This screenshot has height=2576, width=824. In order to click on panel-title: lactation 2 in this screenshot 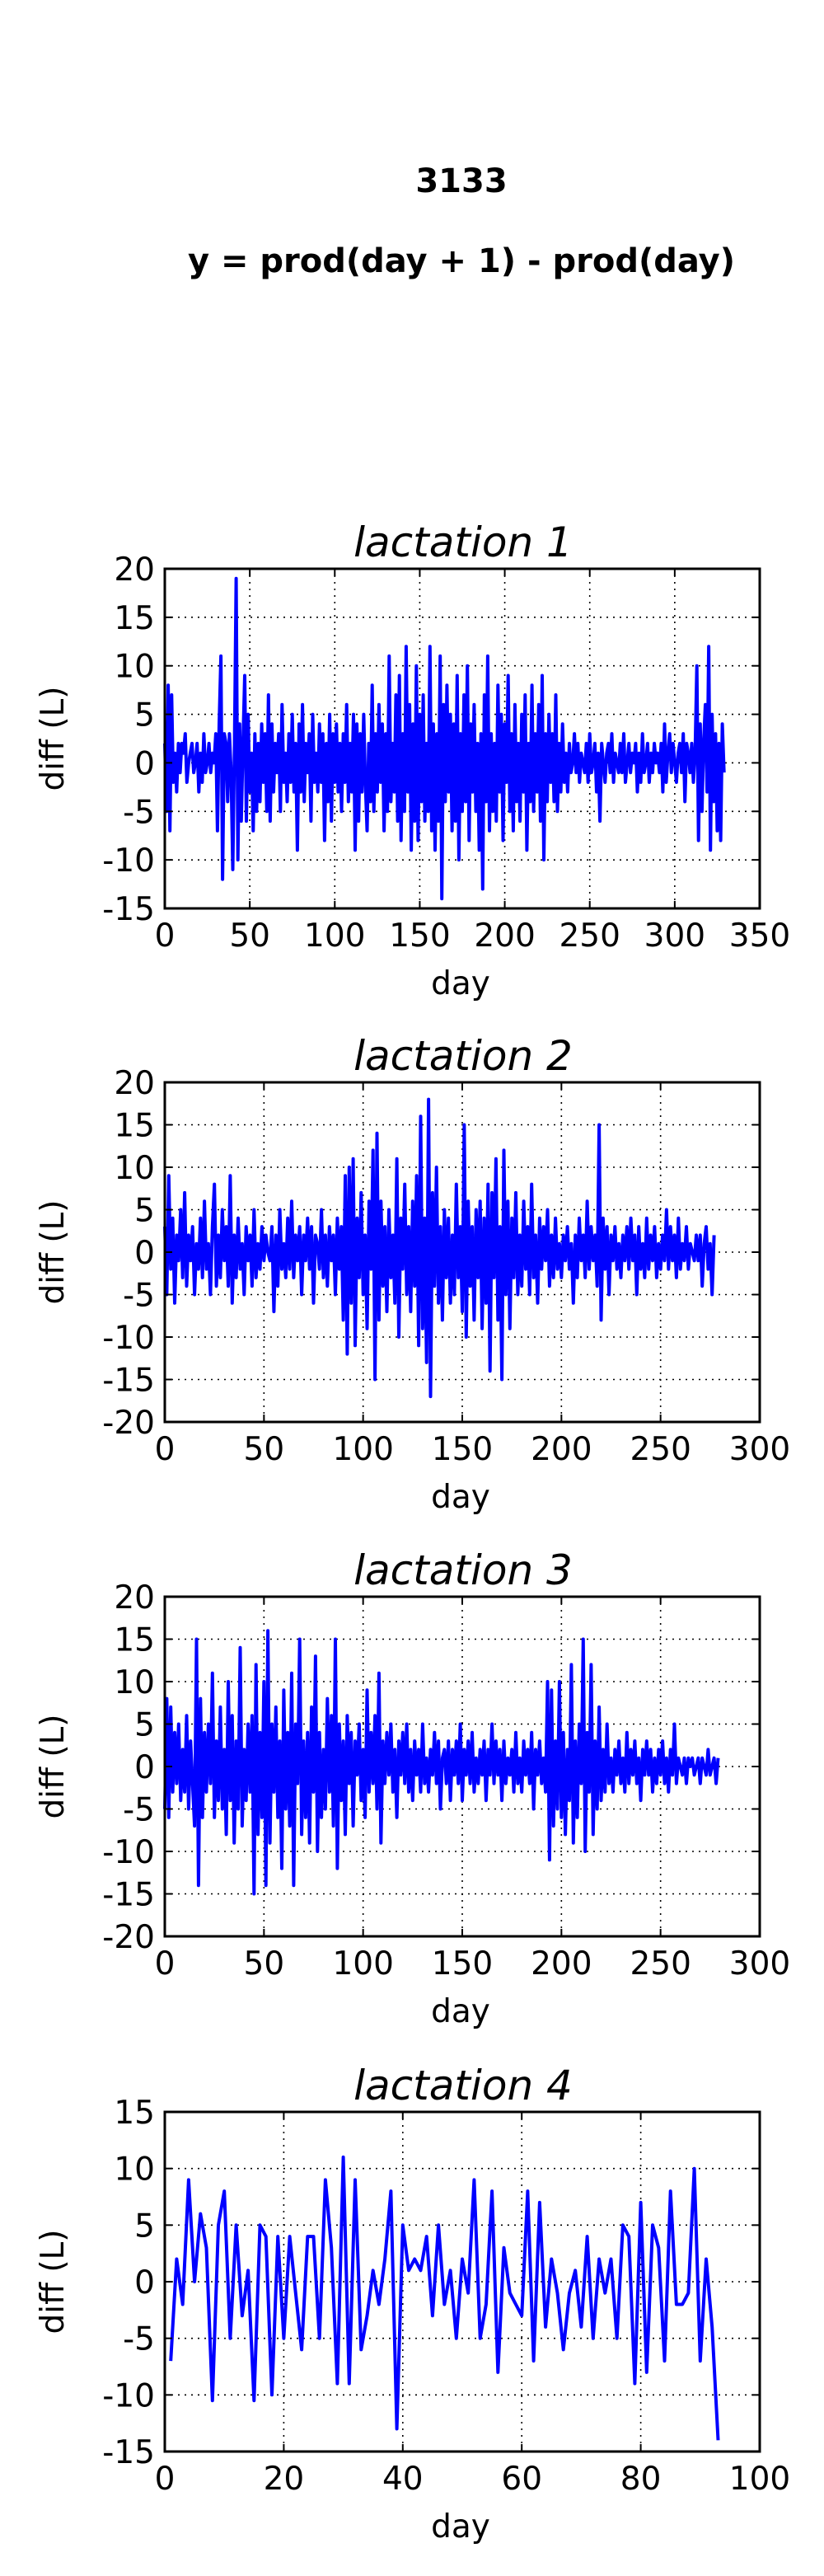, I will do `click(463, 1056)`.